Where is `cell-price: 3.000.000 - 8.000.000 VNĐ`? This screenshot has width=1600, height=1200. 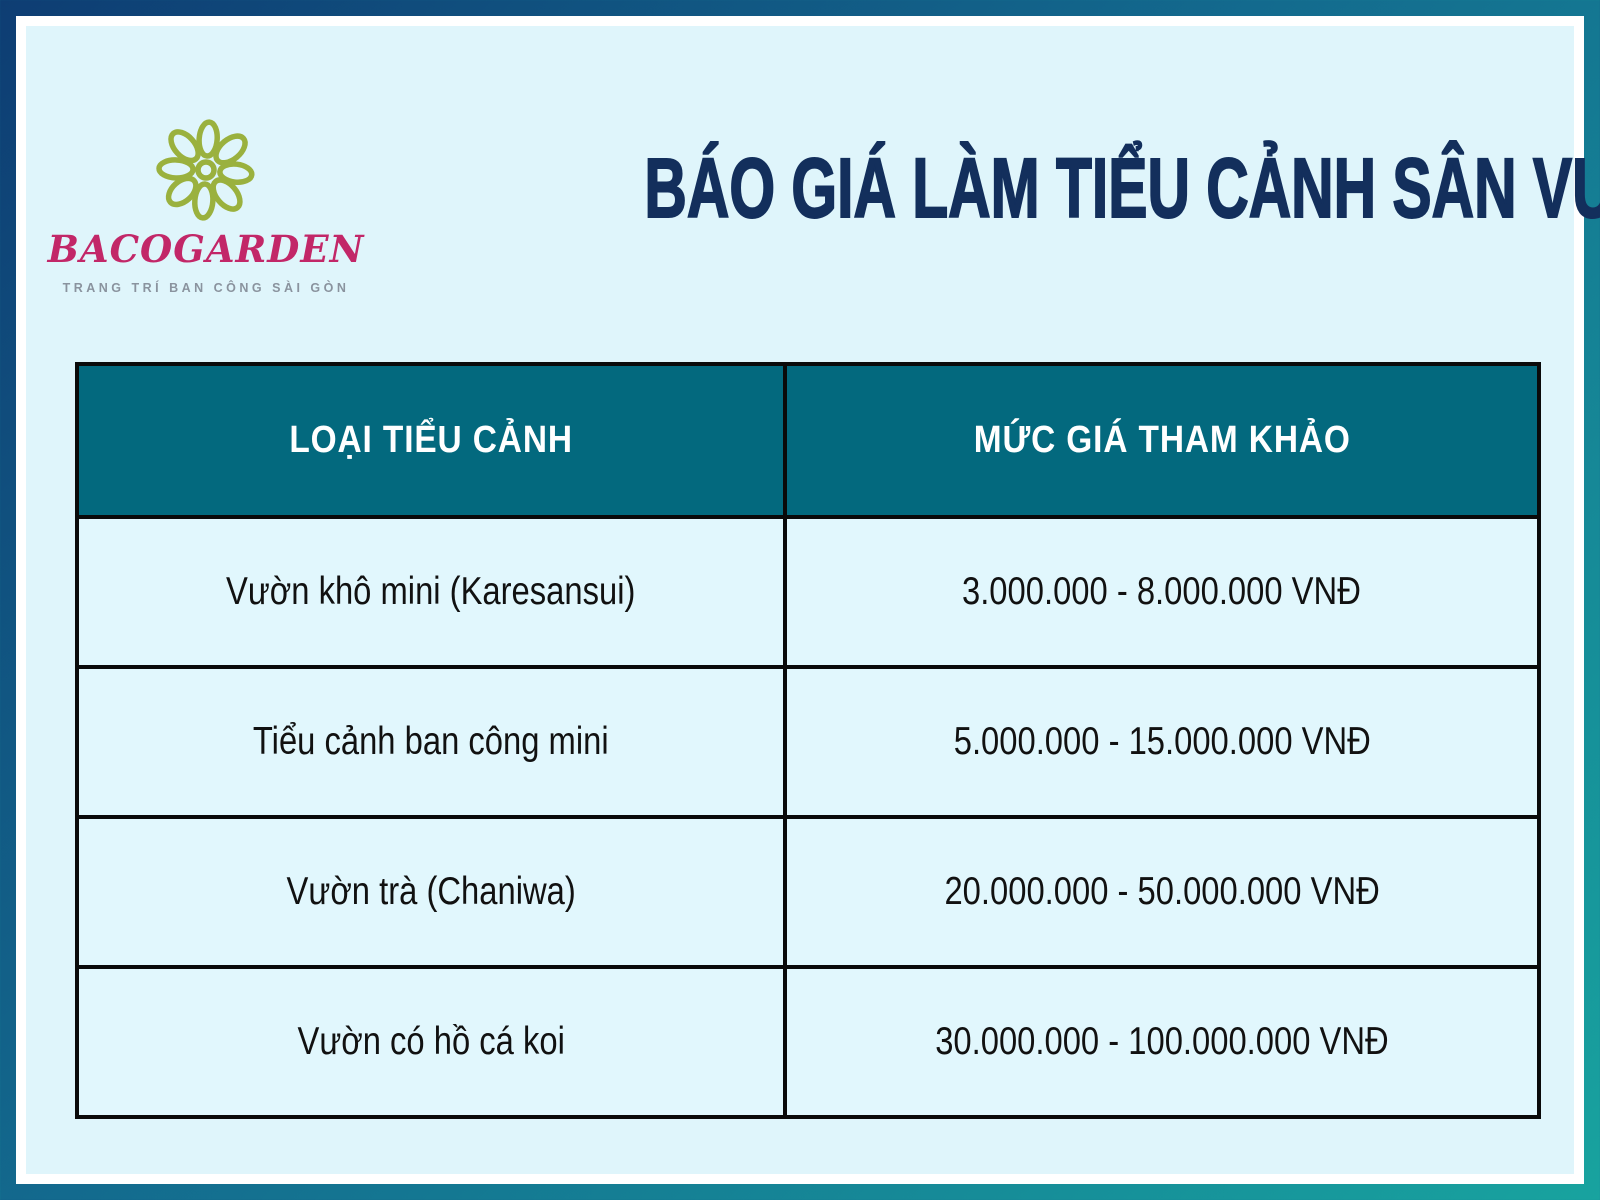
cell-price: 3.000.000 - 8.000.000 VNĐ is located at coordinates (1162, 592).